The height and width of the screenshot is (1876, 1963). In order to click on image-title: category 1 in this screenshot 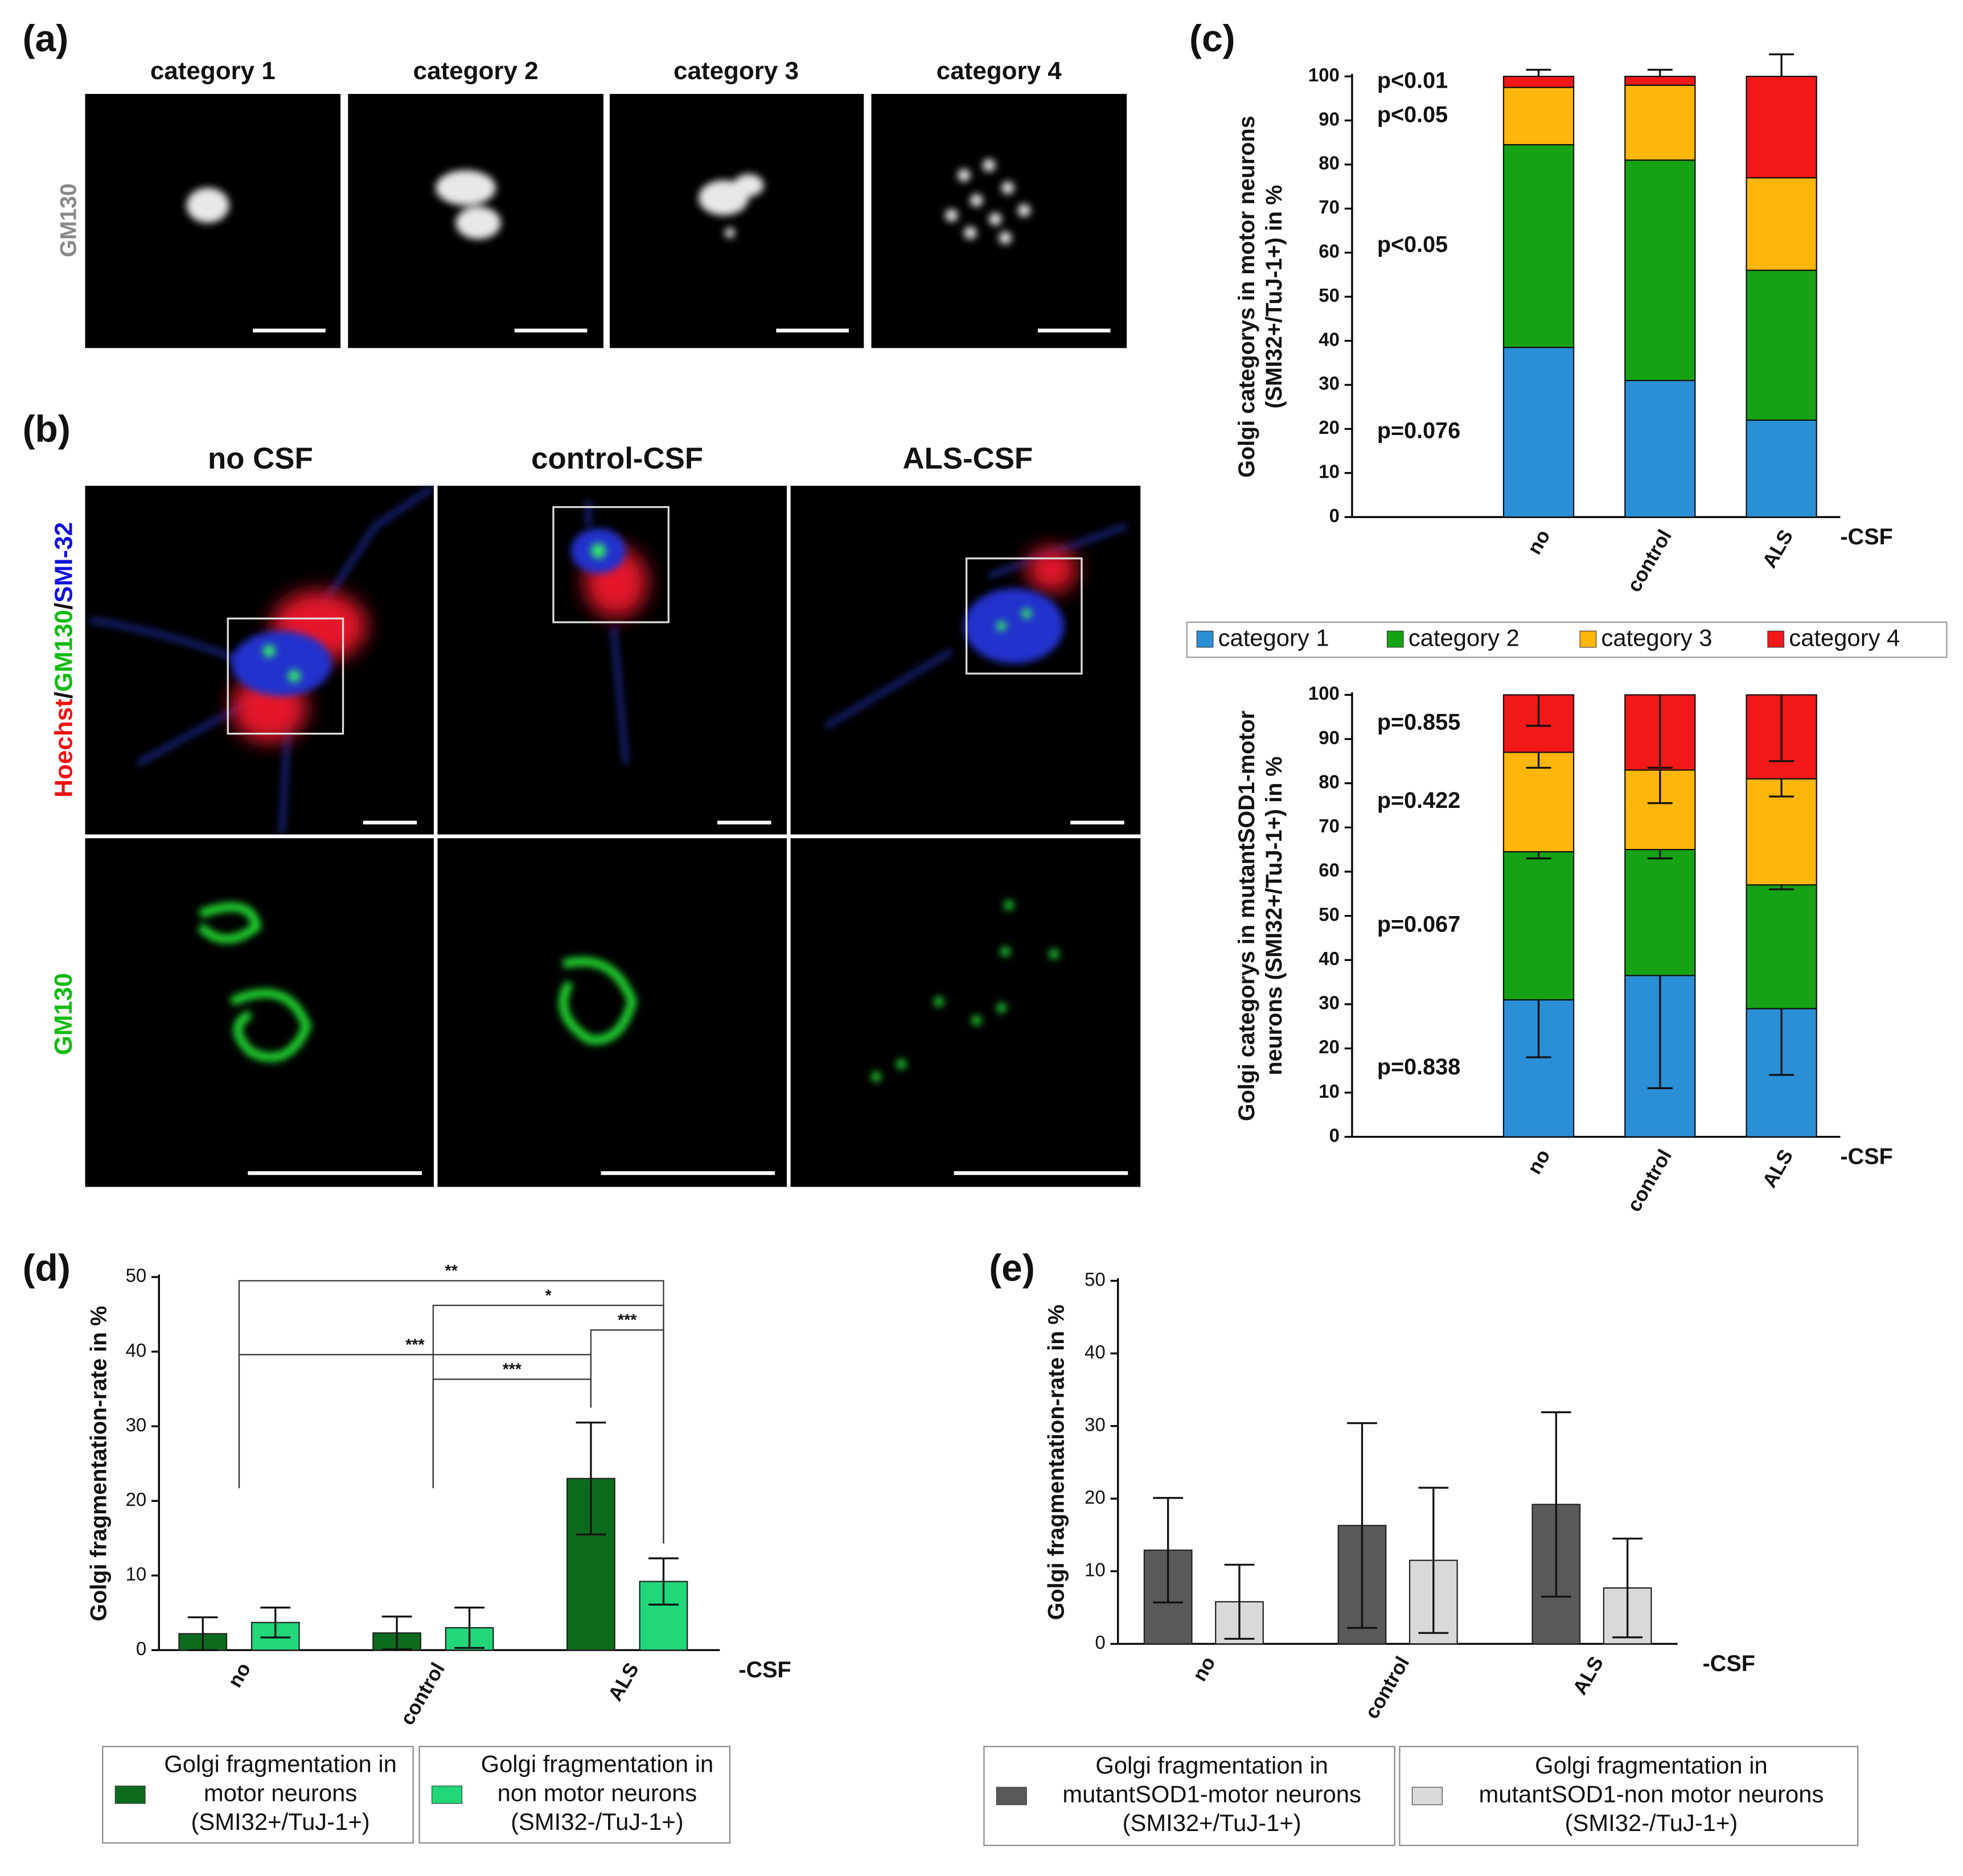, I will do `click(213, 71)`.